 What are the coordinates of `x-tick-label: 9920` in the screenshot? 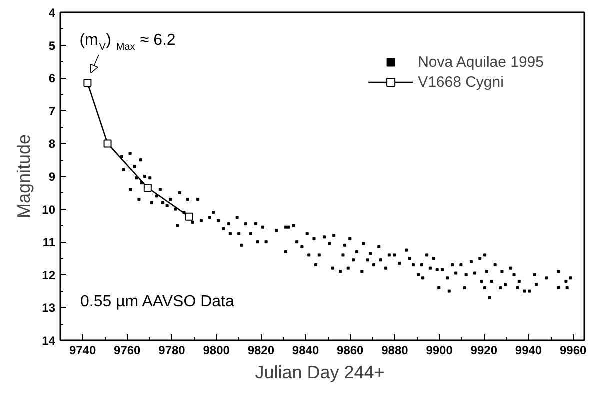 It's located at (484, 351).